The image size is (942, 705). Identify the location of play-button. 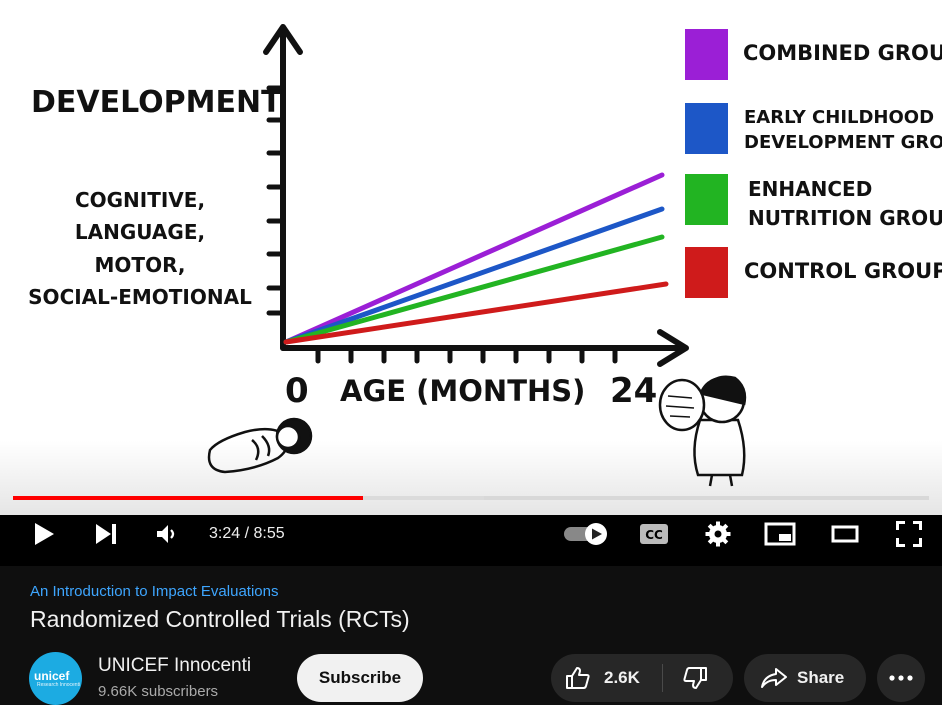
(44, 533).